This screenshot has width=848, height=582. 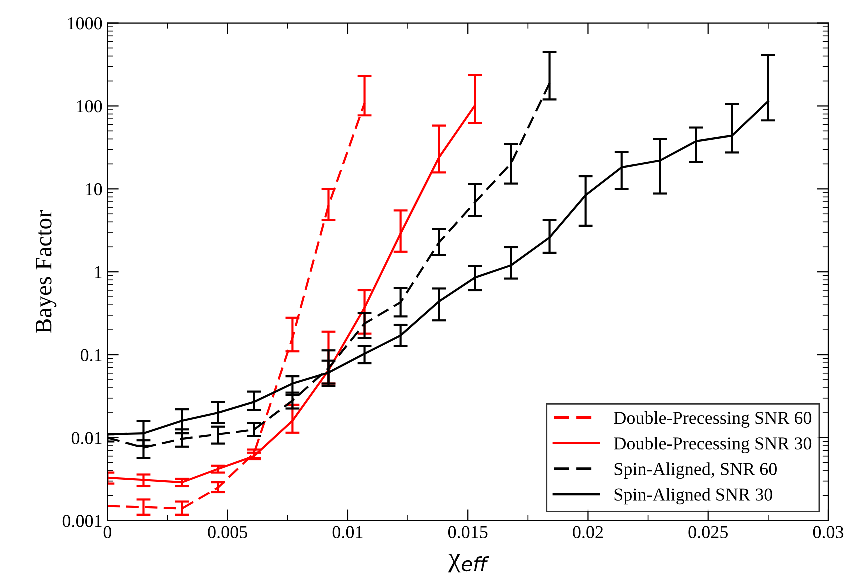 I want to click on y-tick-label: 0.001, so click(x=82, y=521).